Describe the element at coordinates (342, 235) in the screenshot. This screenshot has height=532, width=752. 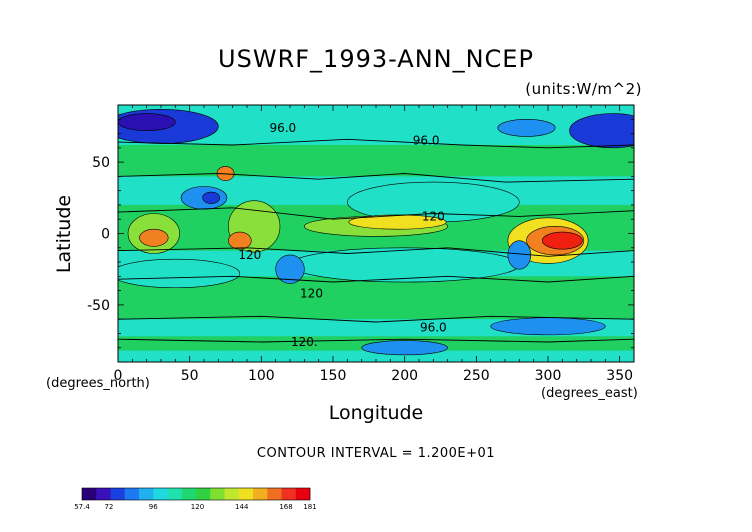
I see `contour-labels: 96.0 96.0 120 120 120 96.0 120.` at that location.